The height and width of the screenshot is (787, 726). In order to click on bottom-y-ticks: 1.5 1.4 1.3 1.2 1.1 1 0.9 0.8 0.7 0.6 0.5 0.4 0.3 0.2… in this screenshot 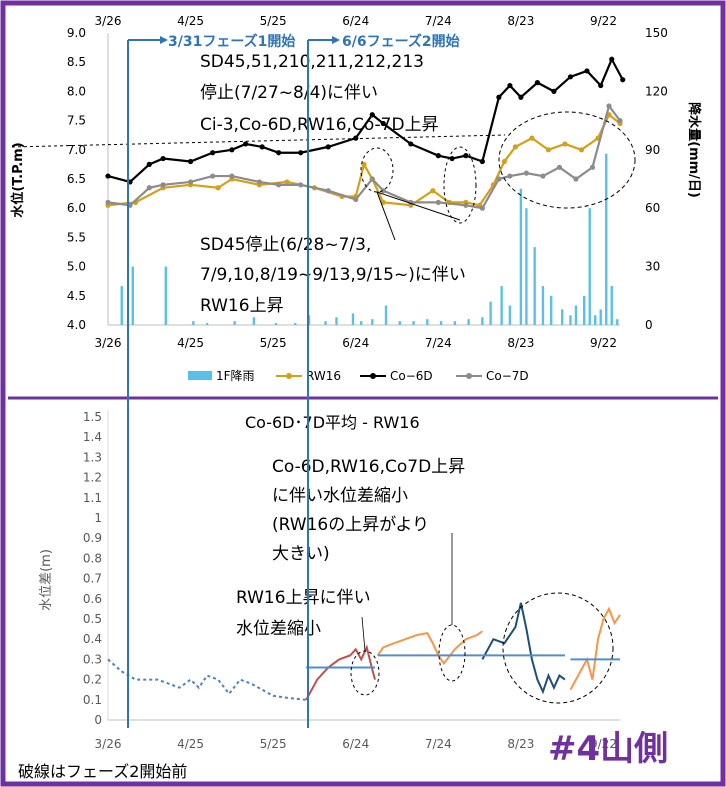, I will do `click(92, 568)`.